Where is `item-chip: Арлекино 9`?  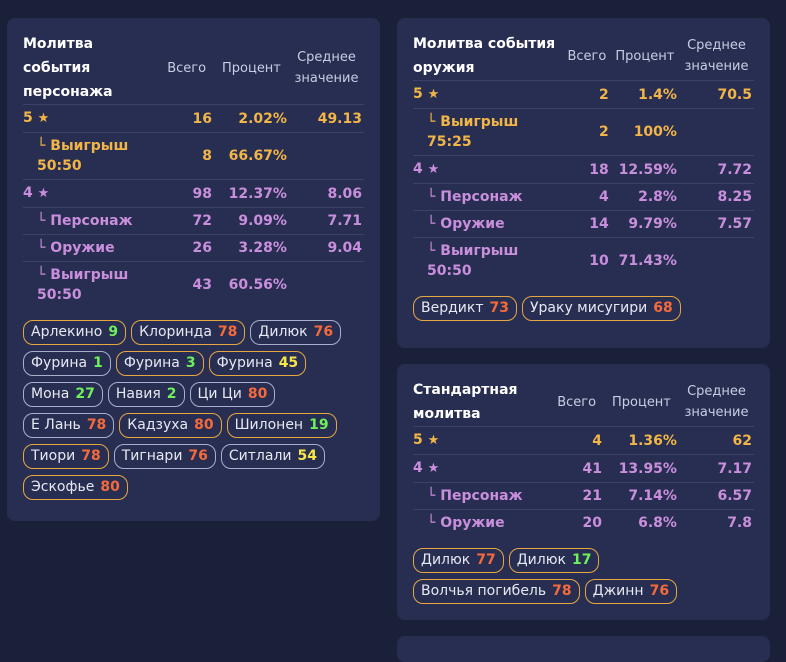
item-chip: Арлекино 9 is located at coordinates (75, 332).